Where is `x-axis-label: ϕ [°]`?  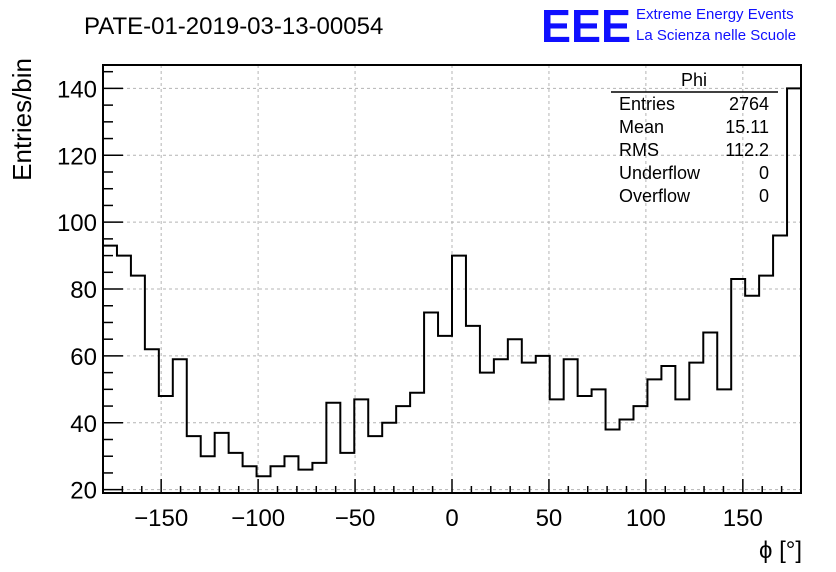
x-axis-label: ϕ [°] is located at coordinates (780, 550).